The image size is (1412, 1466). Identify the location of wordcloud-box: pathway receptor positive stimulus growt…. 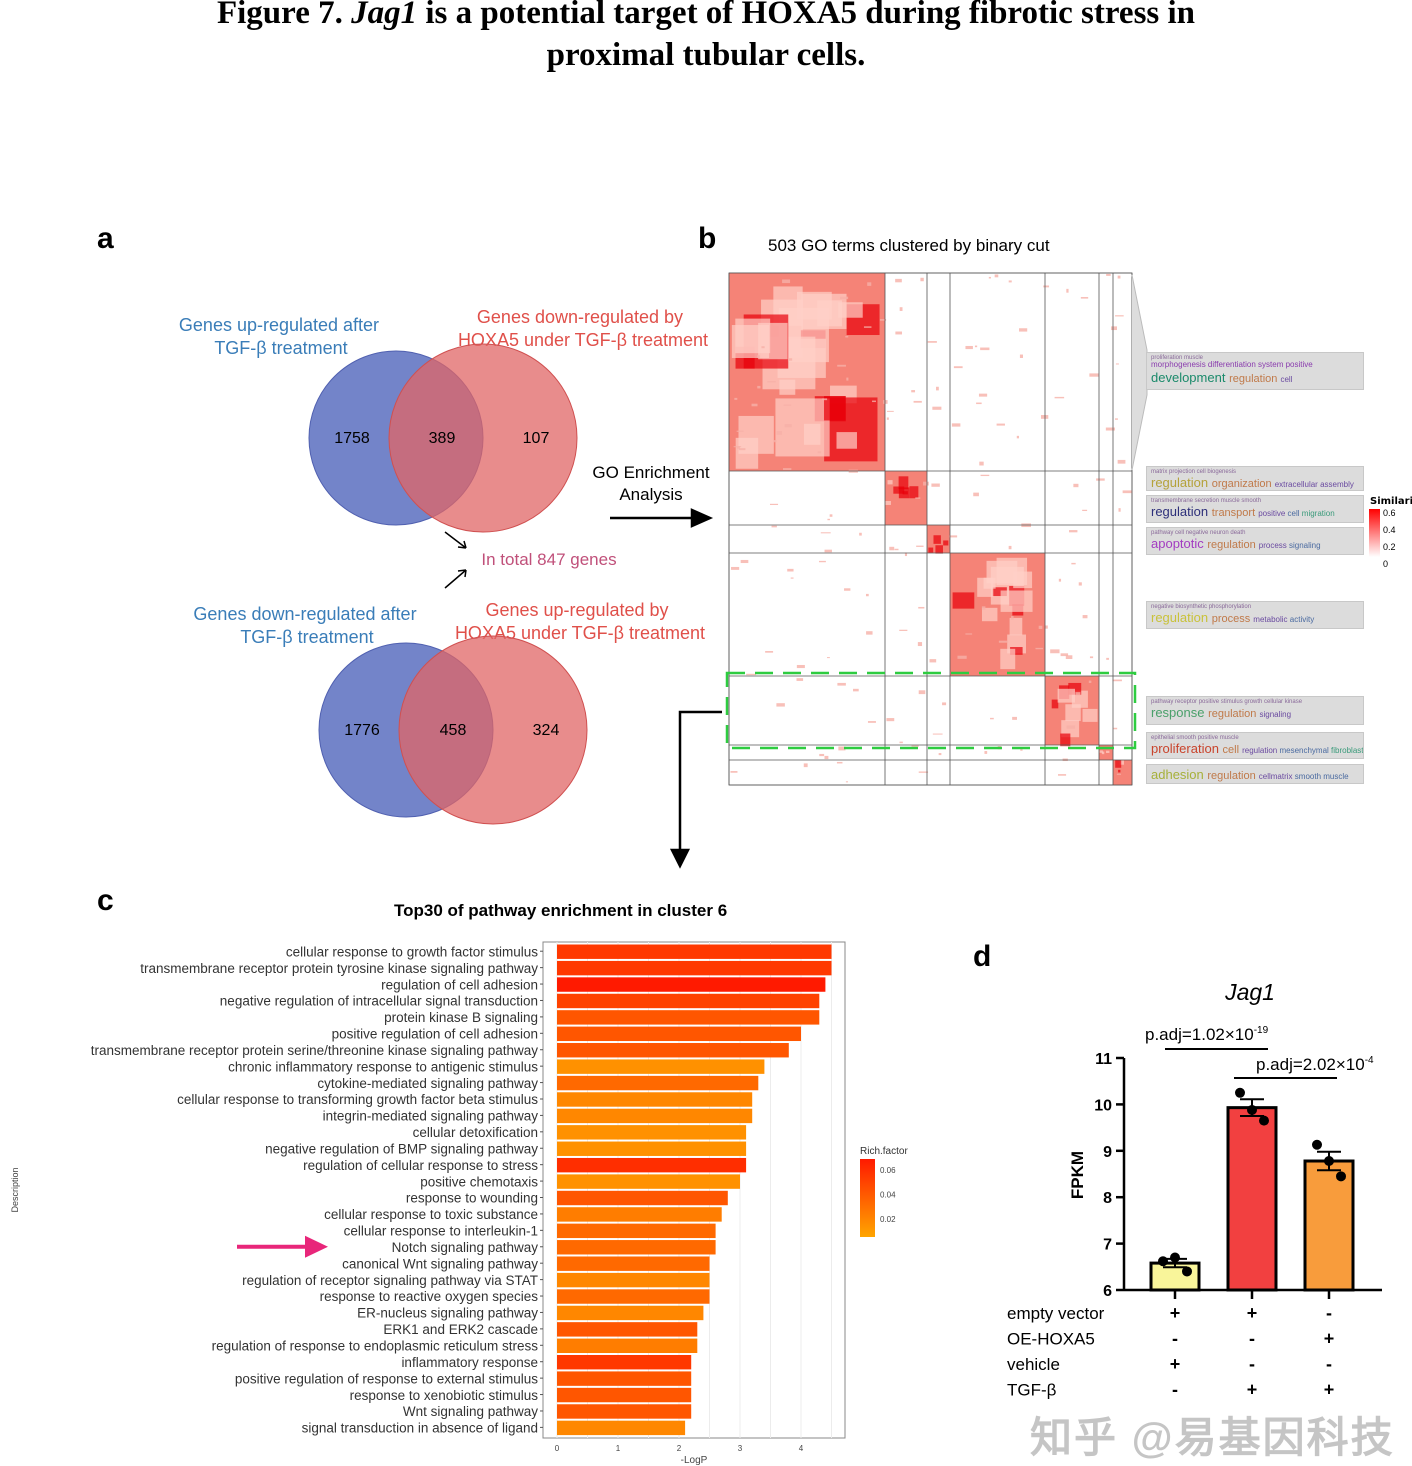
(1255, 710).